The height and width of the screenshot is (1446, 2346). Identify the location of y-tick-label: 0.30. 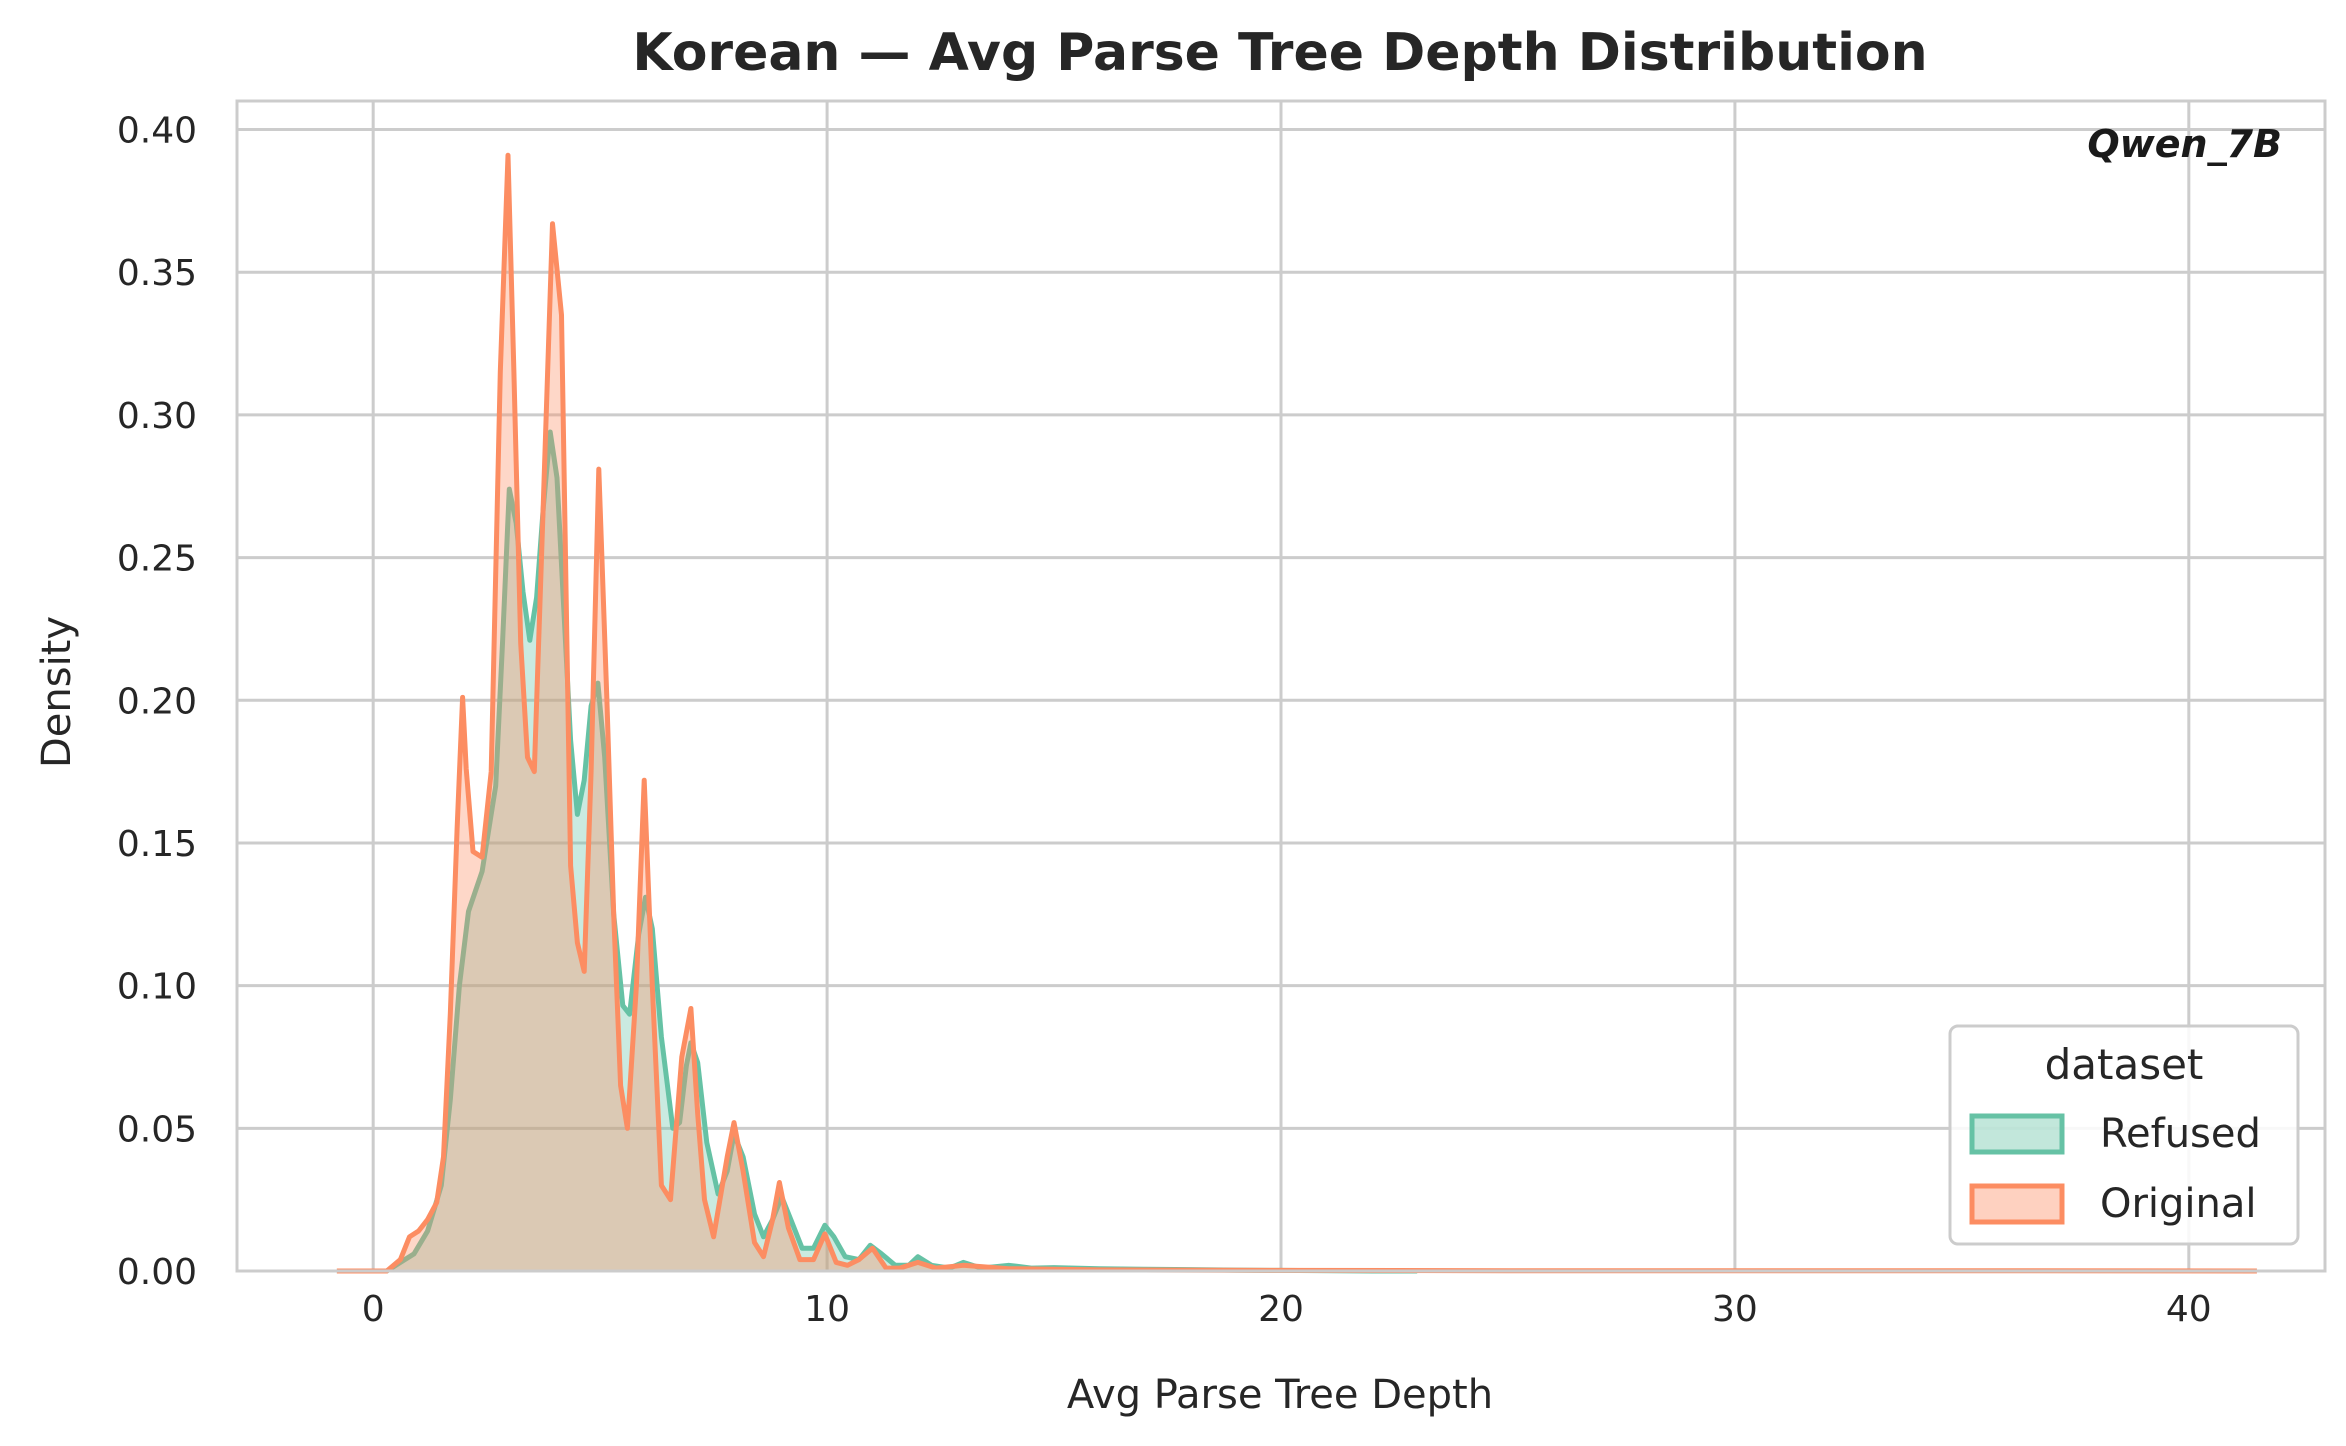
(157, 416).